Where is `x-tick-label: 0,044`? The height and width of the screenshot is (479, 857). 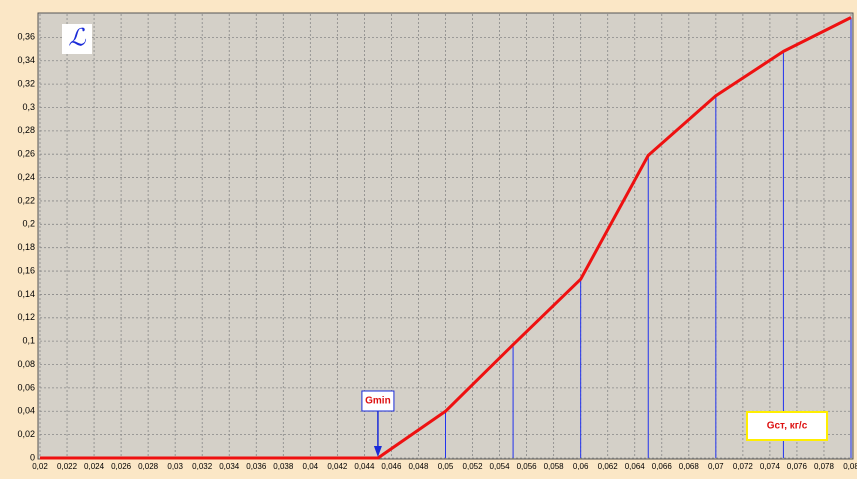 x-tick-label: 0,044 is located at coordinates (364, 466).